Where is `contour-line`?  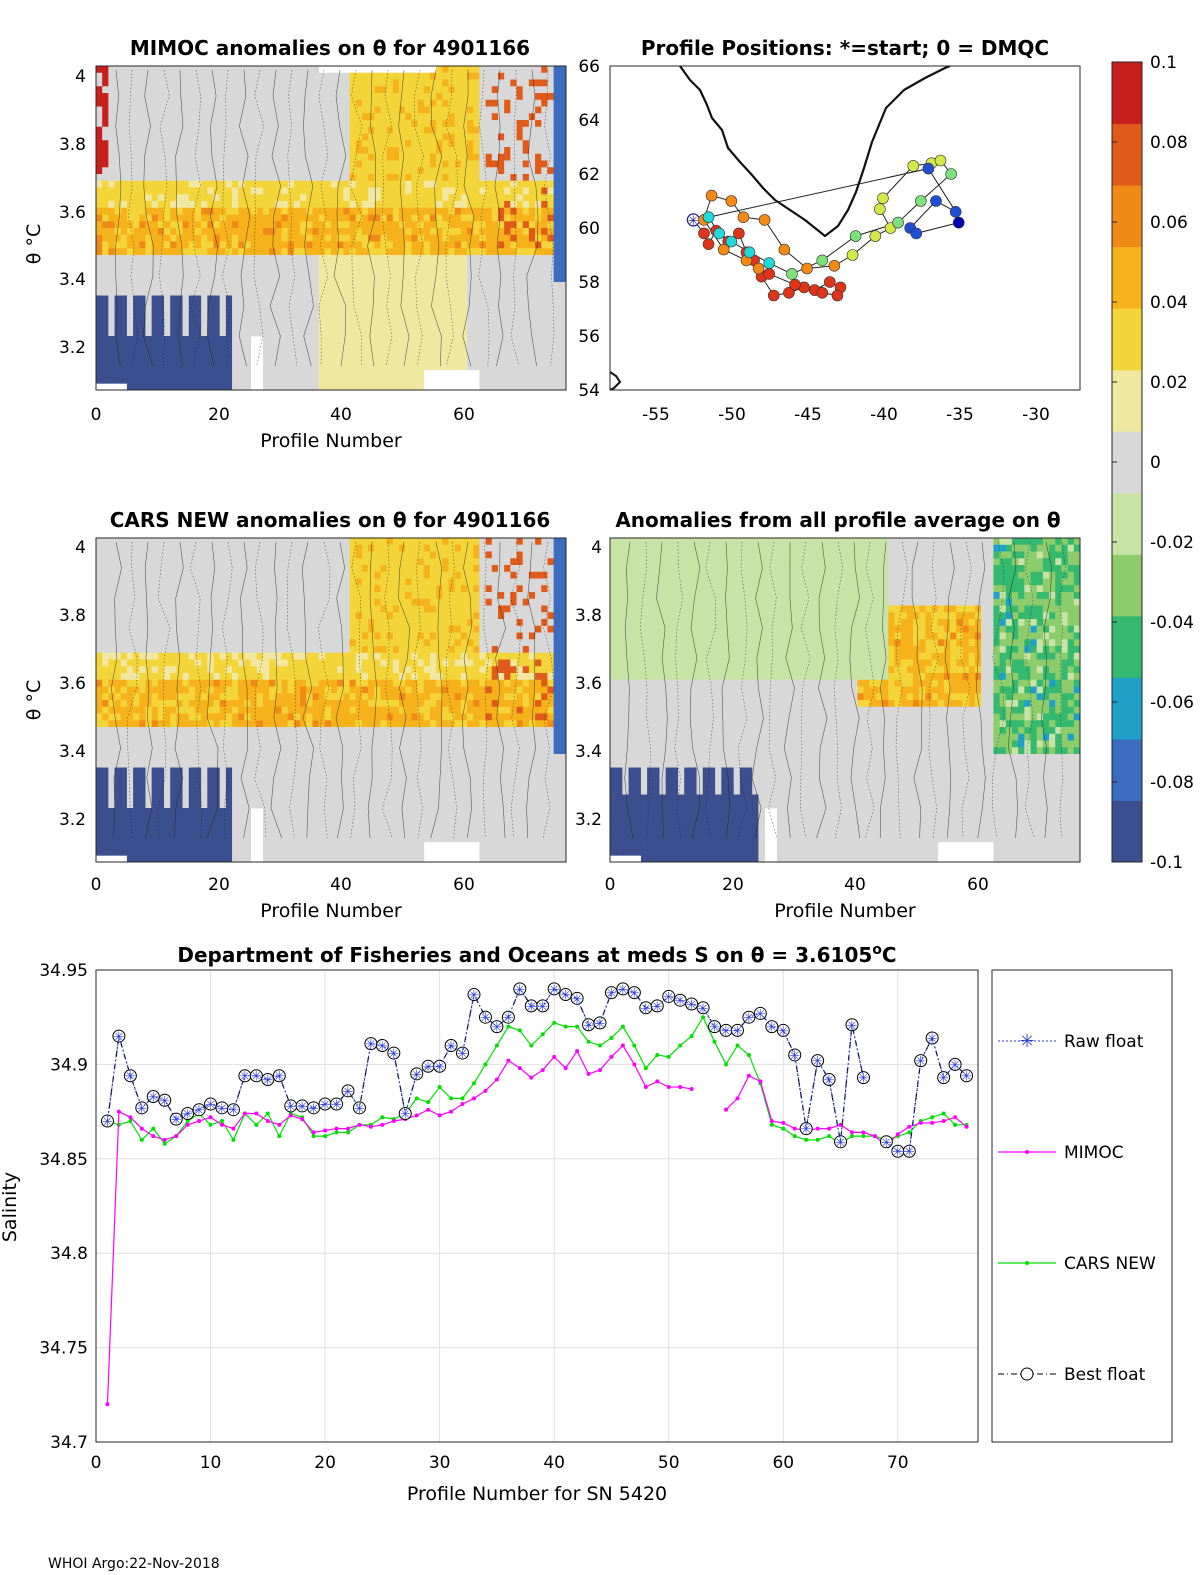 contour-line is located at coordinates (532, 218).